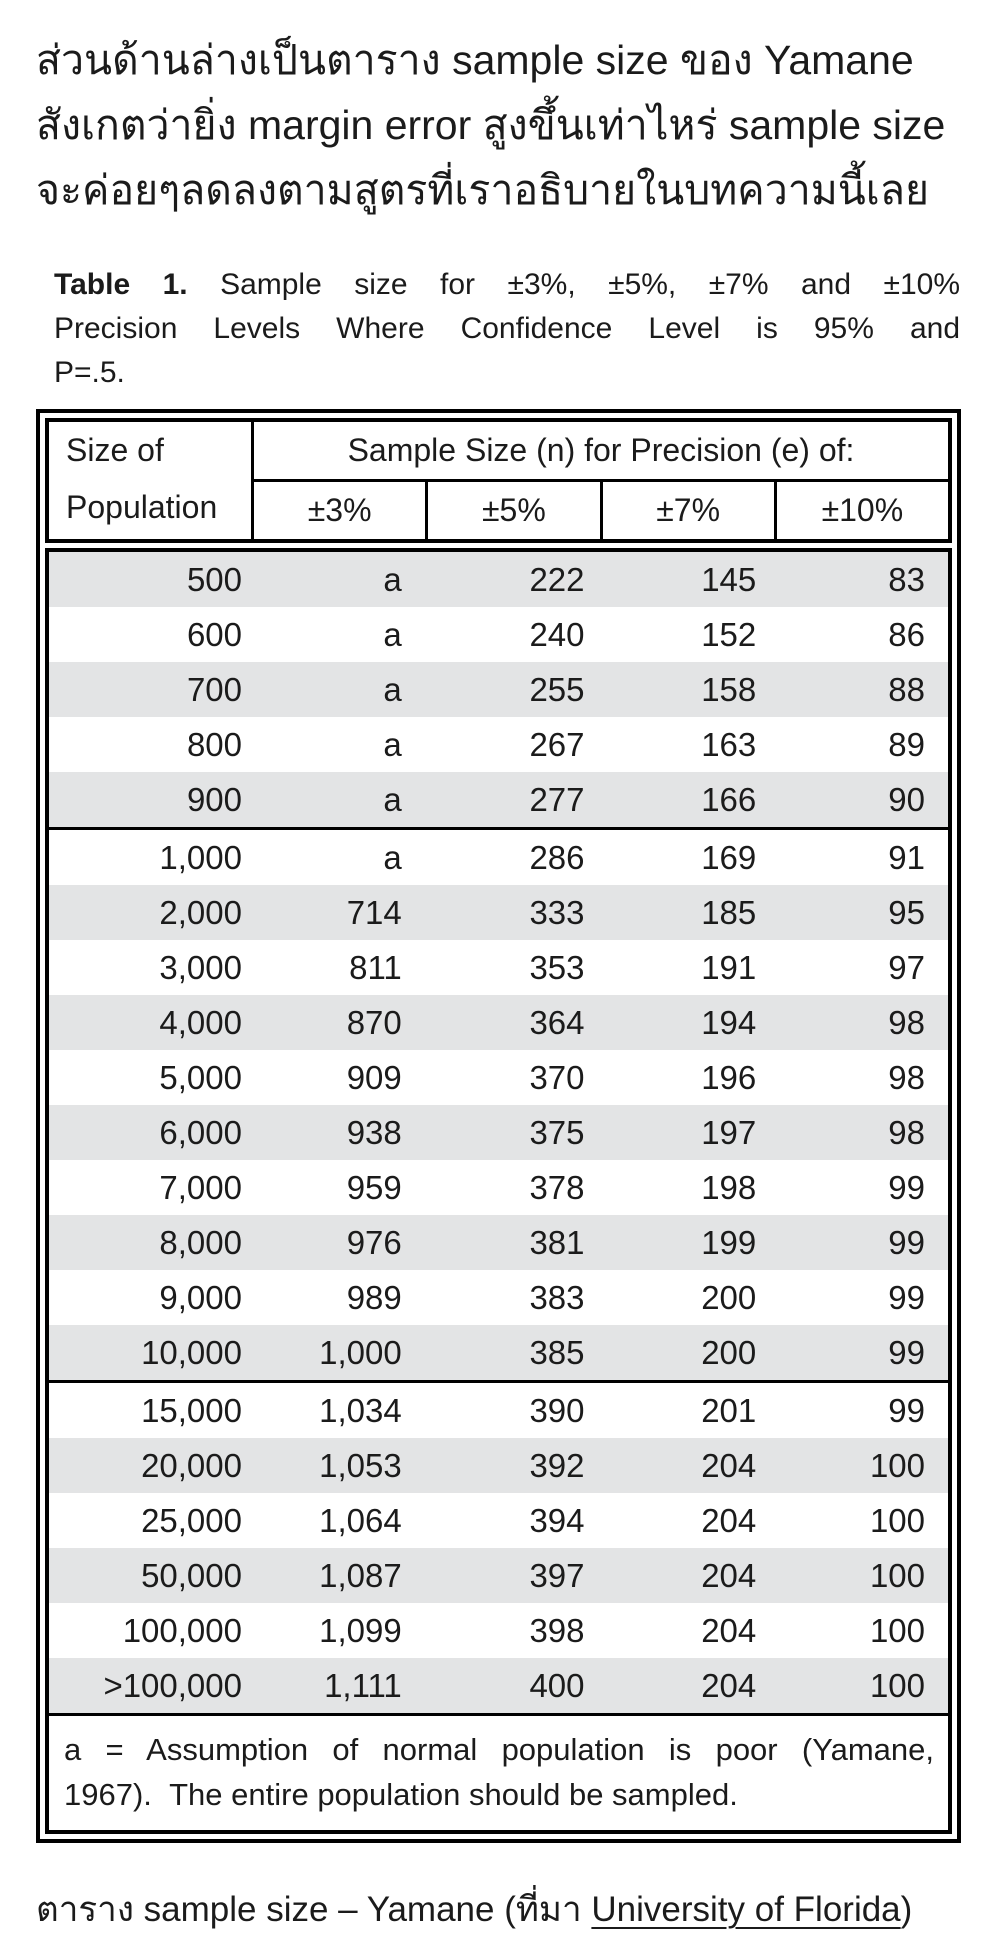 The image size is (999, 1955). What do you see at coordinates (498, 634) in the screenshot?
I see `table-row: 600 a 240 152 86` at bounding box center [498, 634].